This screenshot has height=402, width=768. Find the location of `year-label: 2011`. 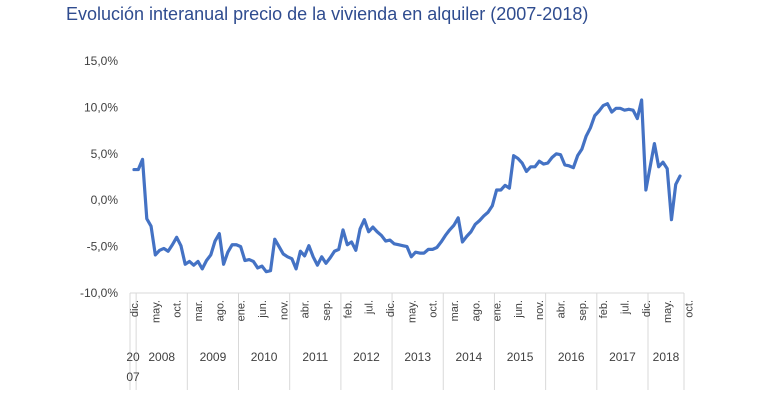

year-label: 2011 is located at coordinates (315, 357).